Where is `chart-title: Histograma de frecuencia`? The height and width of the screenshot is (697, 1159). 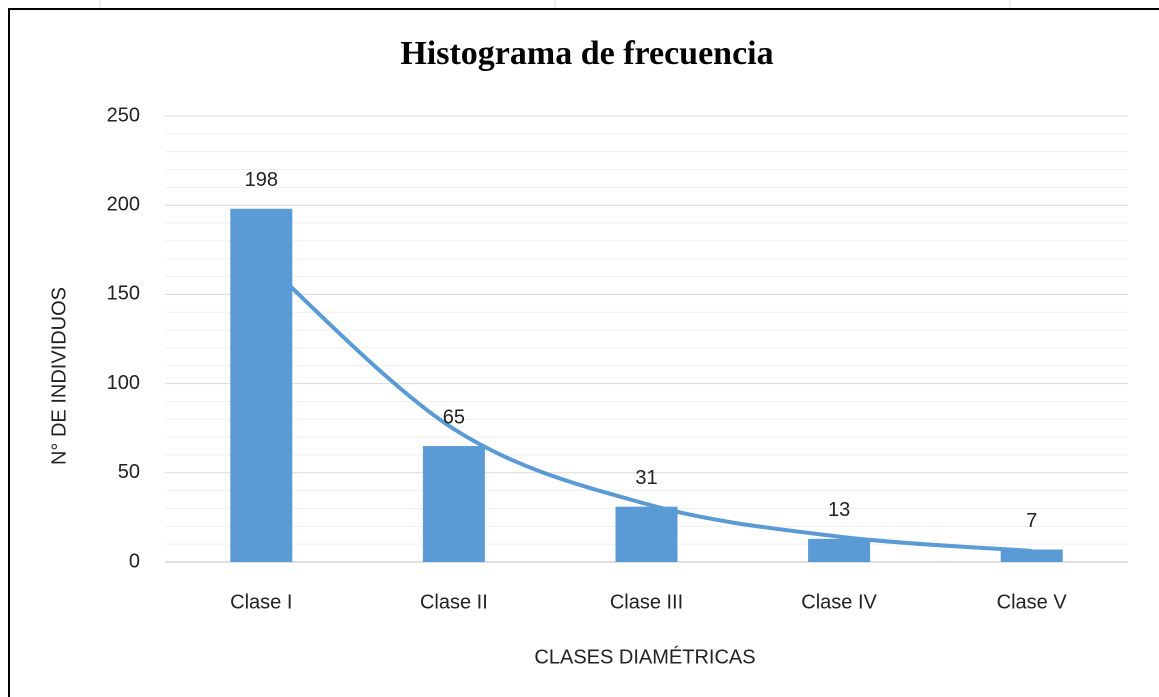
chart-title: Histograma de frecuencia is located at coordinates (586, 53).